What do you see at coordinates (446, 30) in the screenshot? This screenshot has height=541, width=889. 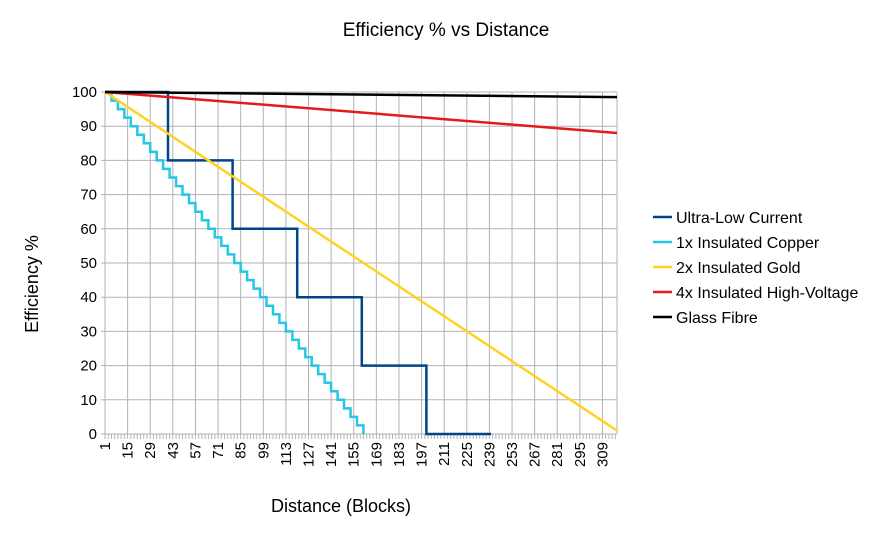 I see `chart-title: Efficiency % vs Distance` at bounding box center [446, 30].